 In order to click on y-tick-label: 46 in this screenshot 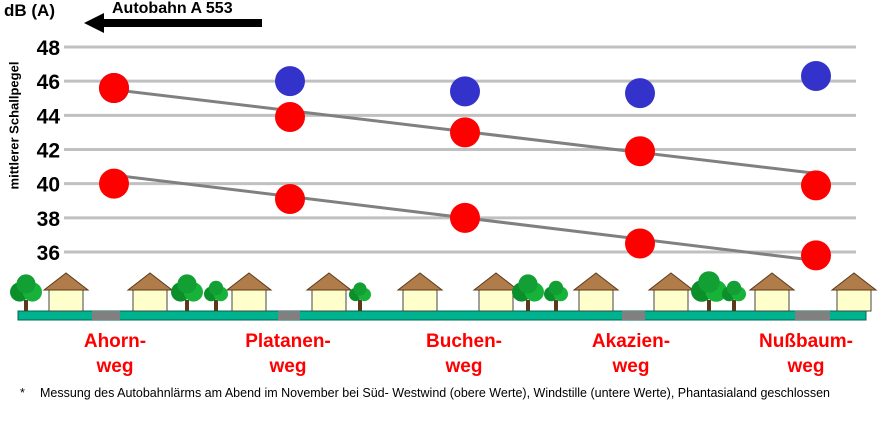, I will do `click(48, 82)`.